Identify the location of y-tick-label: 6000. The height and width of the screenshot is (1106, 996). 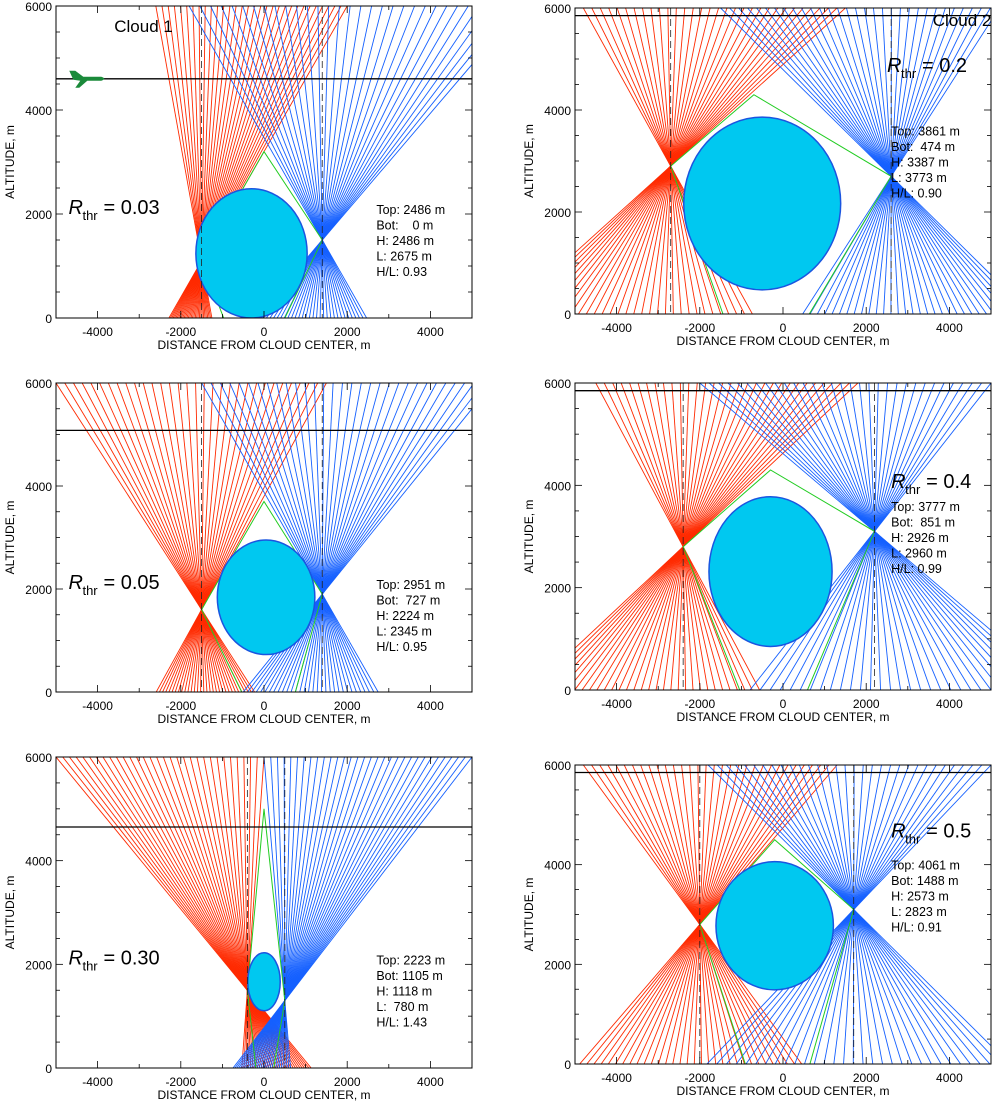
(557, 9).